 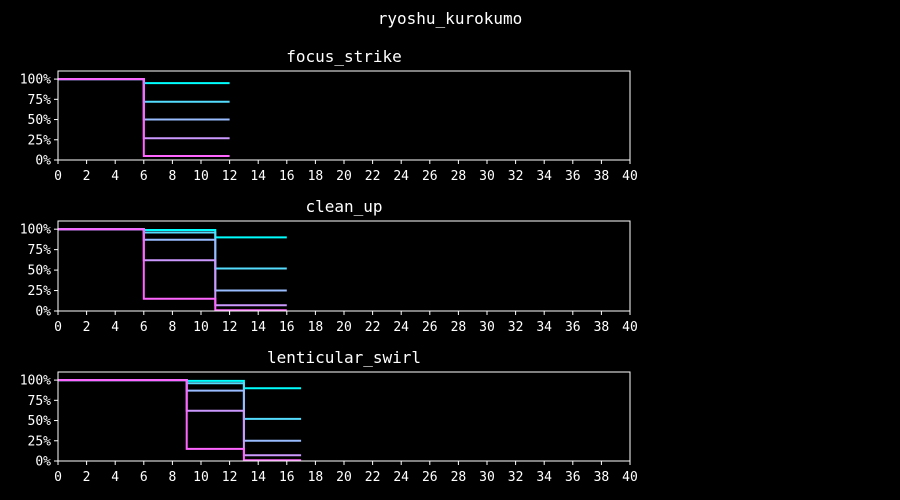 I want to click on subplot-title: clean_up, so click(x=343, y=206).